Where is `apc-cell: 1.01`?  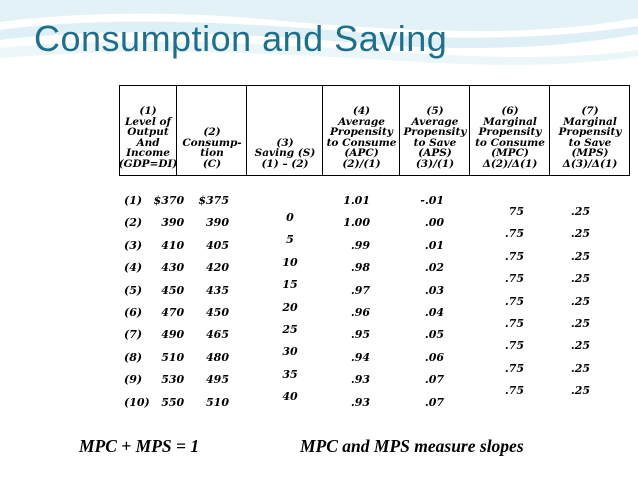
apc-cell: 1.01 is located at coordinates (356, 200).